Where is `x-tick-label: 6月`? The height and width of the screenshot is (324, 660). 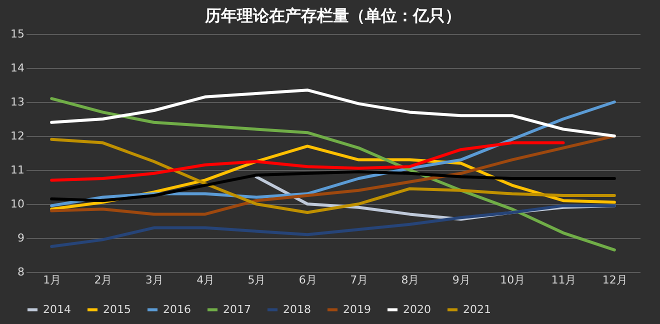 x-tick-label: 6月 is located at coordinates (307, 280).